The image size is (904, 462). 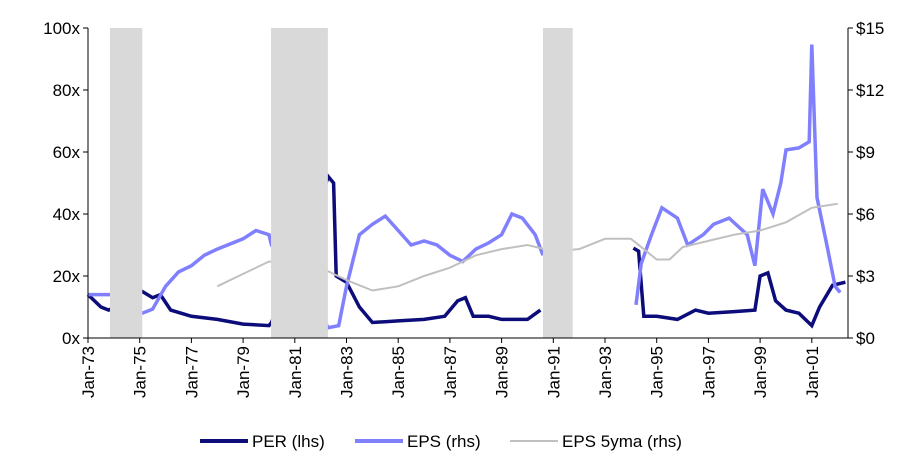 What do you see at coordinates (502, 372) in the screenshot?
I see `x-tick-label: Jan-89` at bounding box center [502, 372].